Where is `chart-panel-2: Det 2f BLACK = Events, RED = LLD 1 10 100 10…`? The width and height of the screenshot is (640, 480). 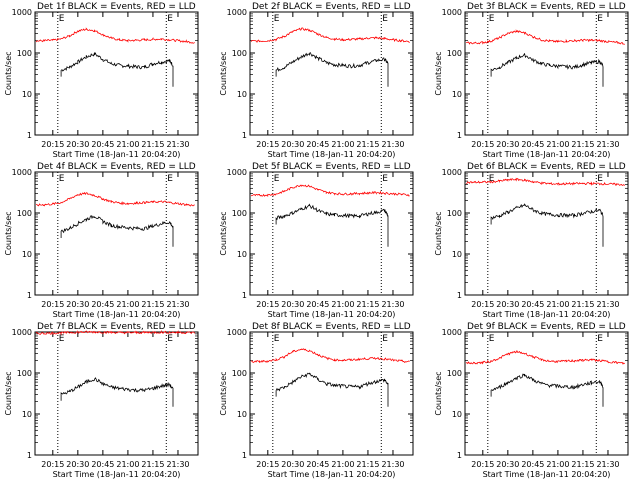
chart-panel-2: Det 2f BLACK = Events, RED = LLD 1 10 100 10… is located at coordinates (316, 80).